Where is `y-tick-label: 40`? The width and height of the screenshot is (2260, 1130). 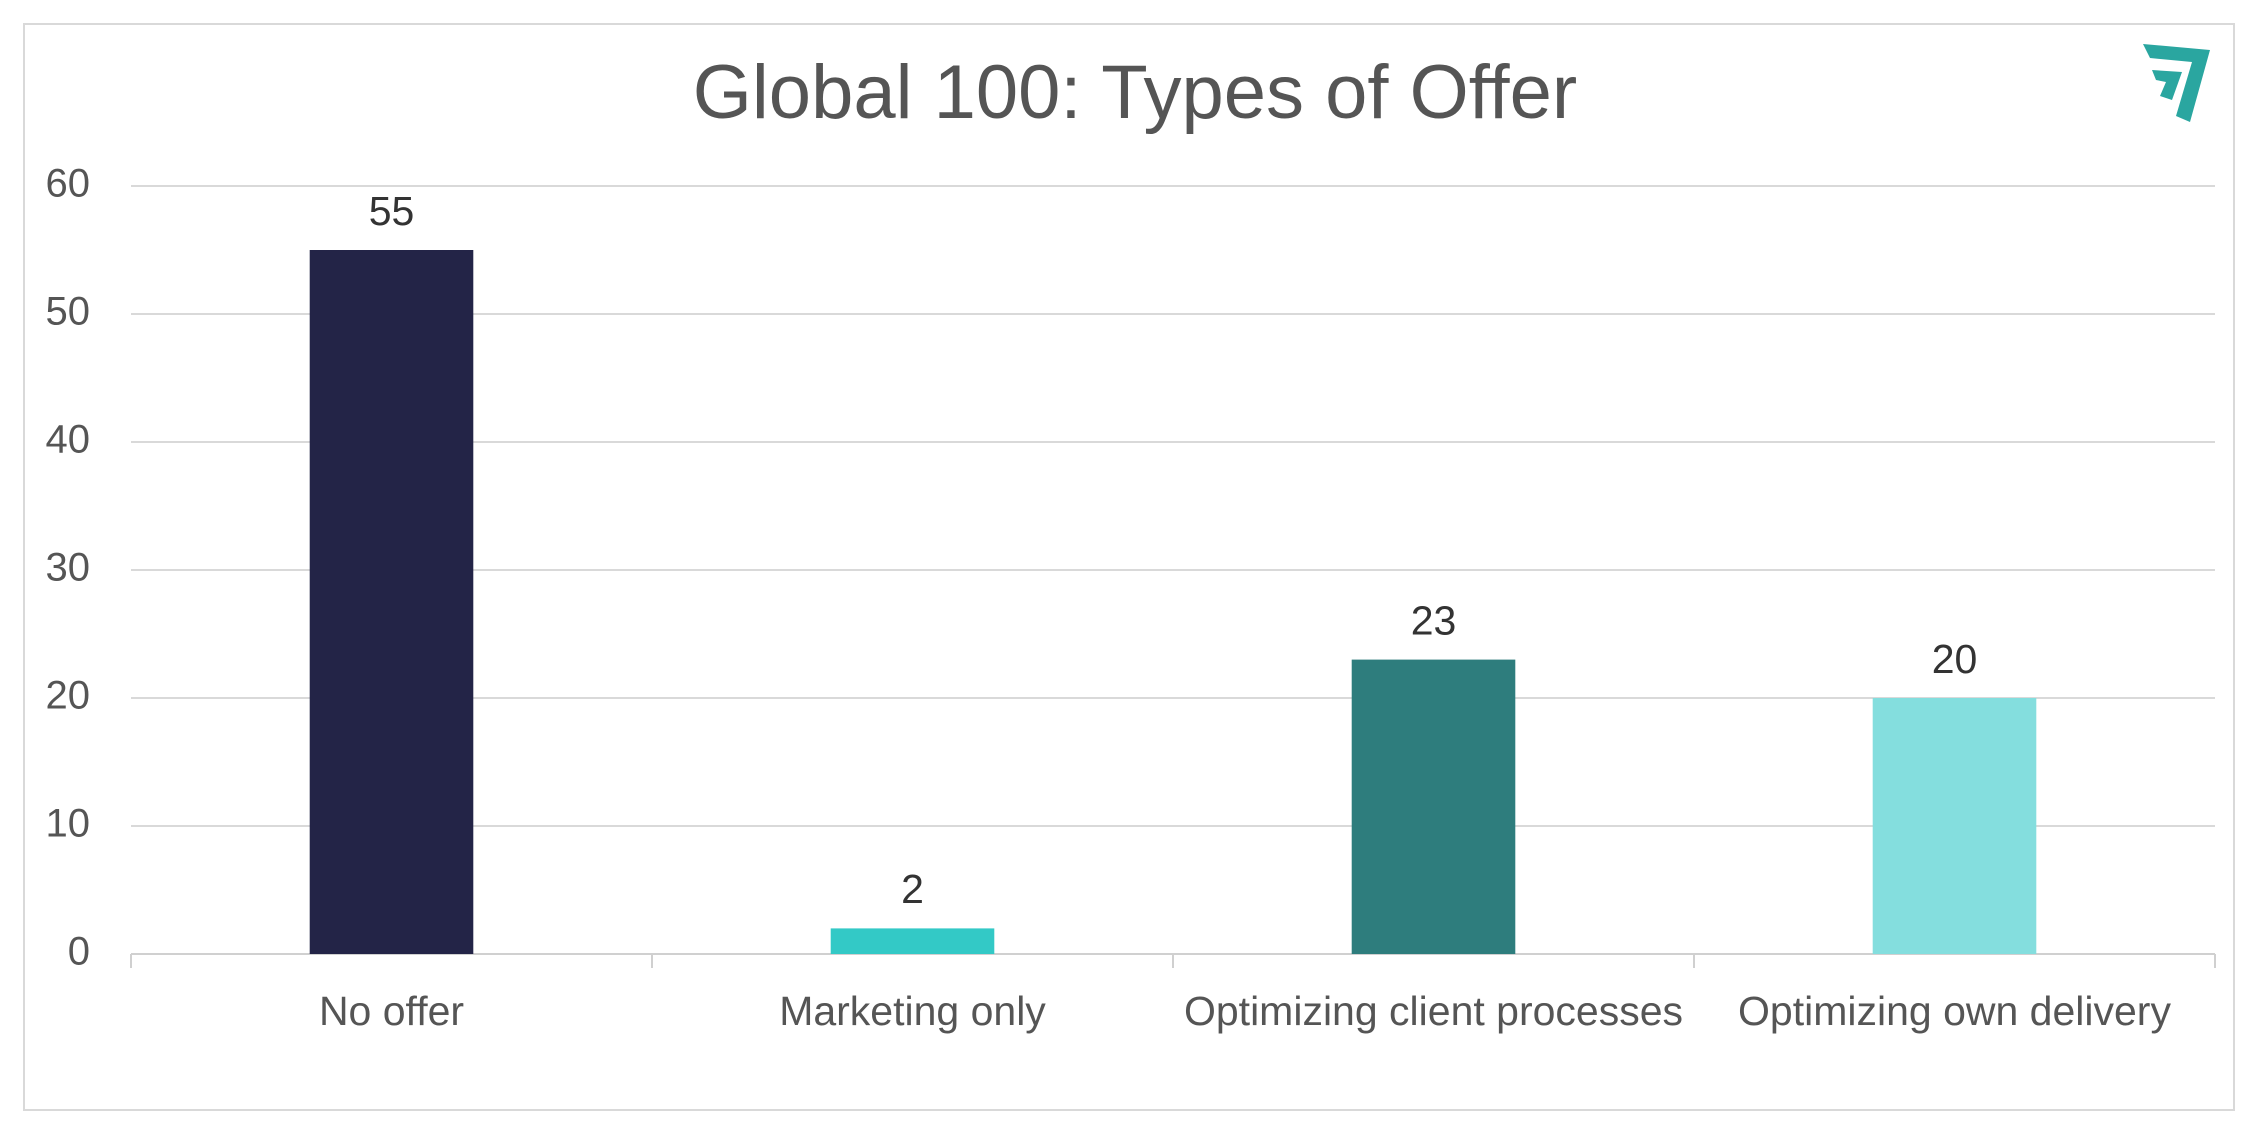
y-tick-label: 40 is located at coordinates (68, 440).